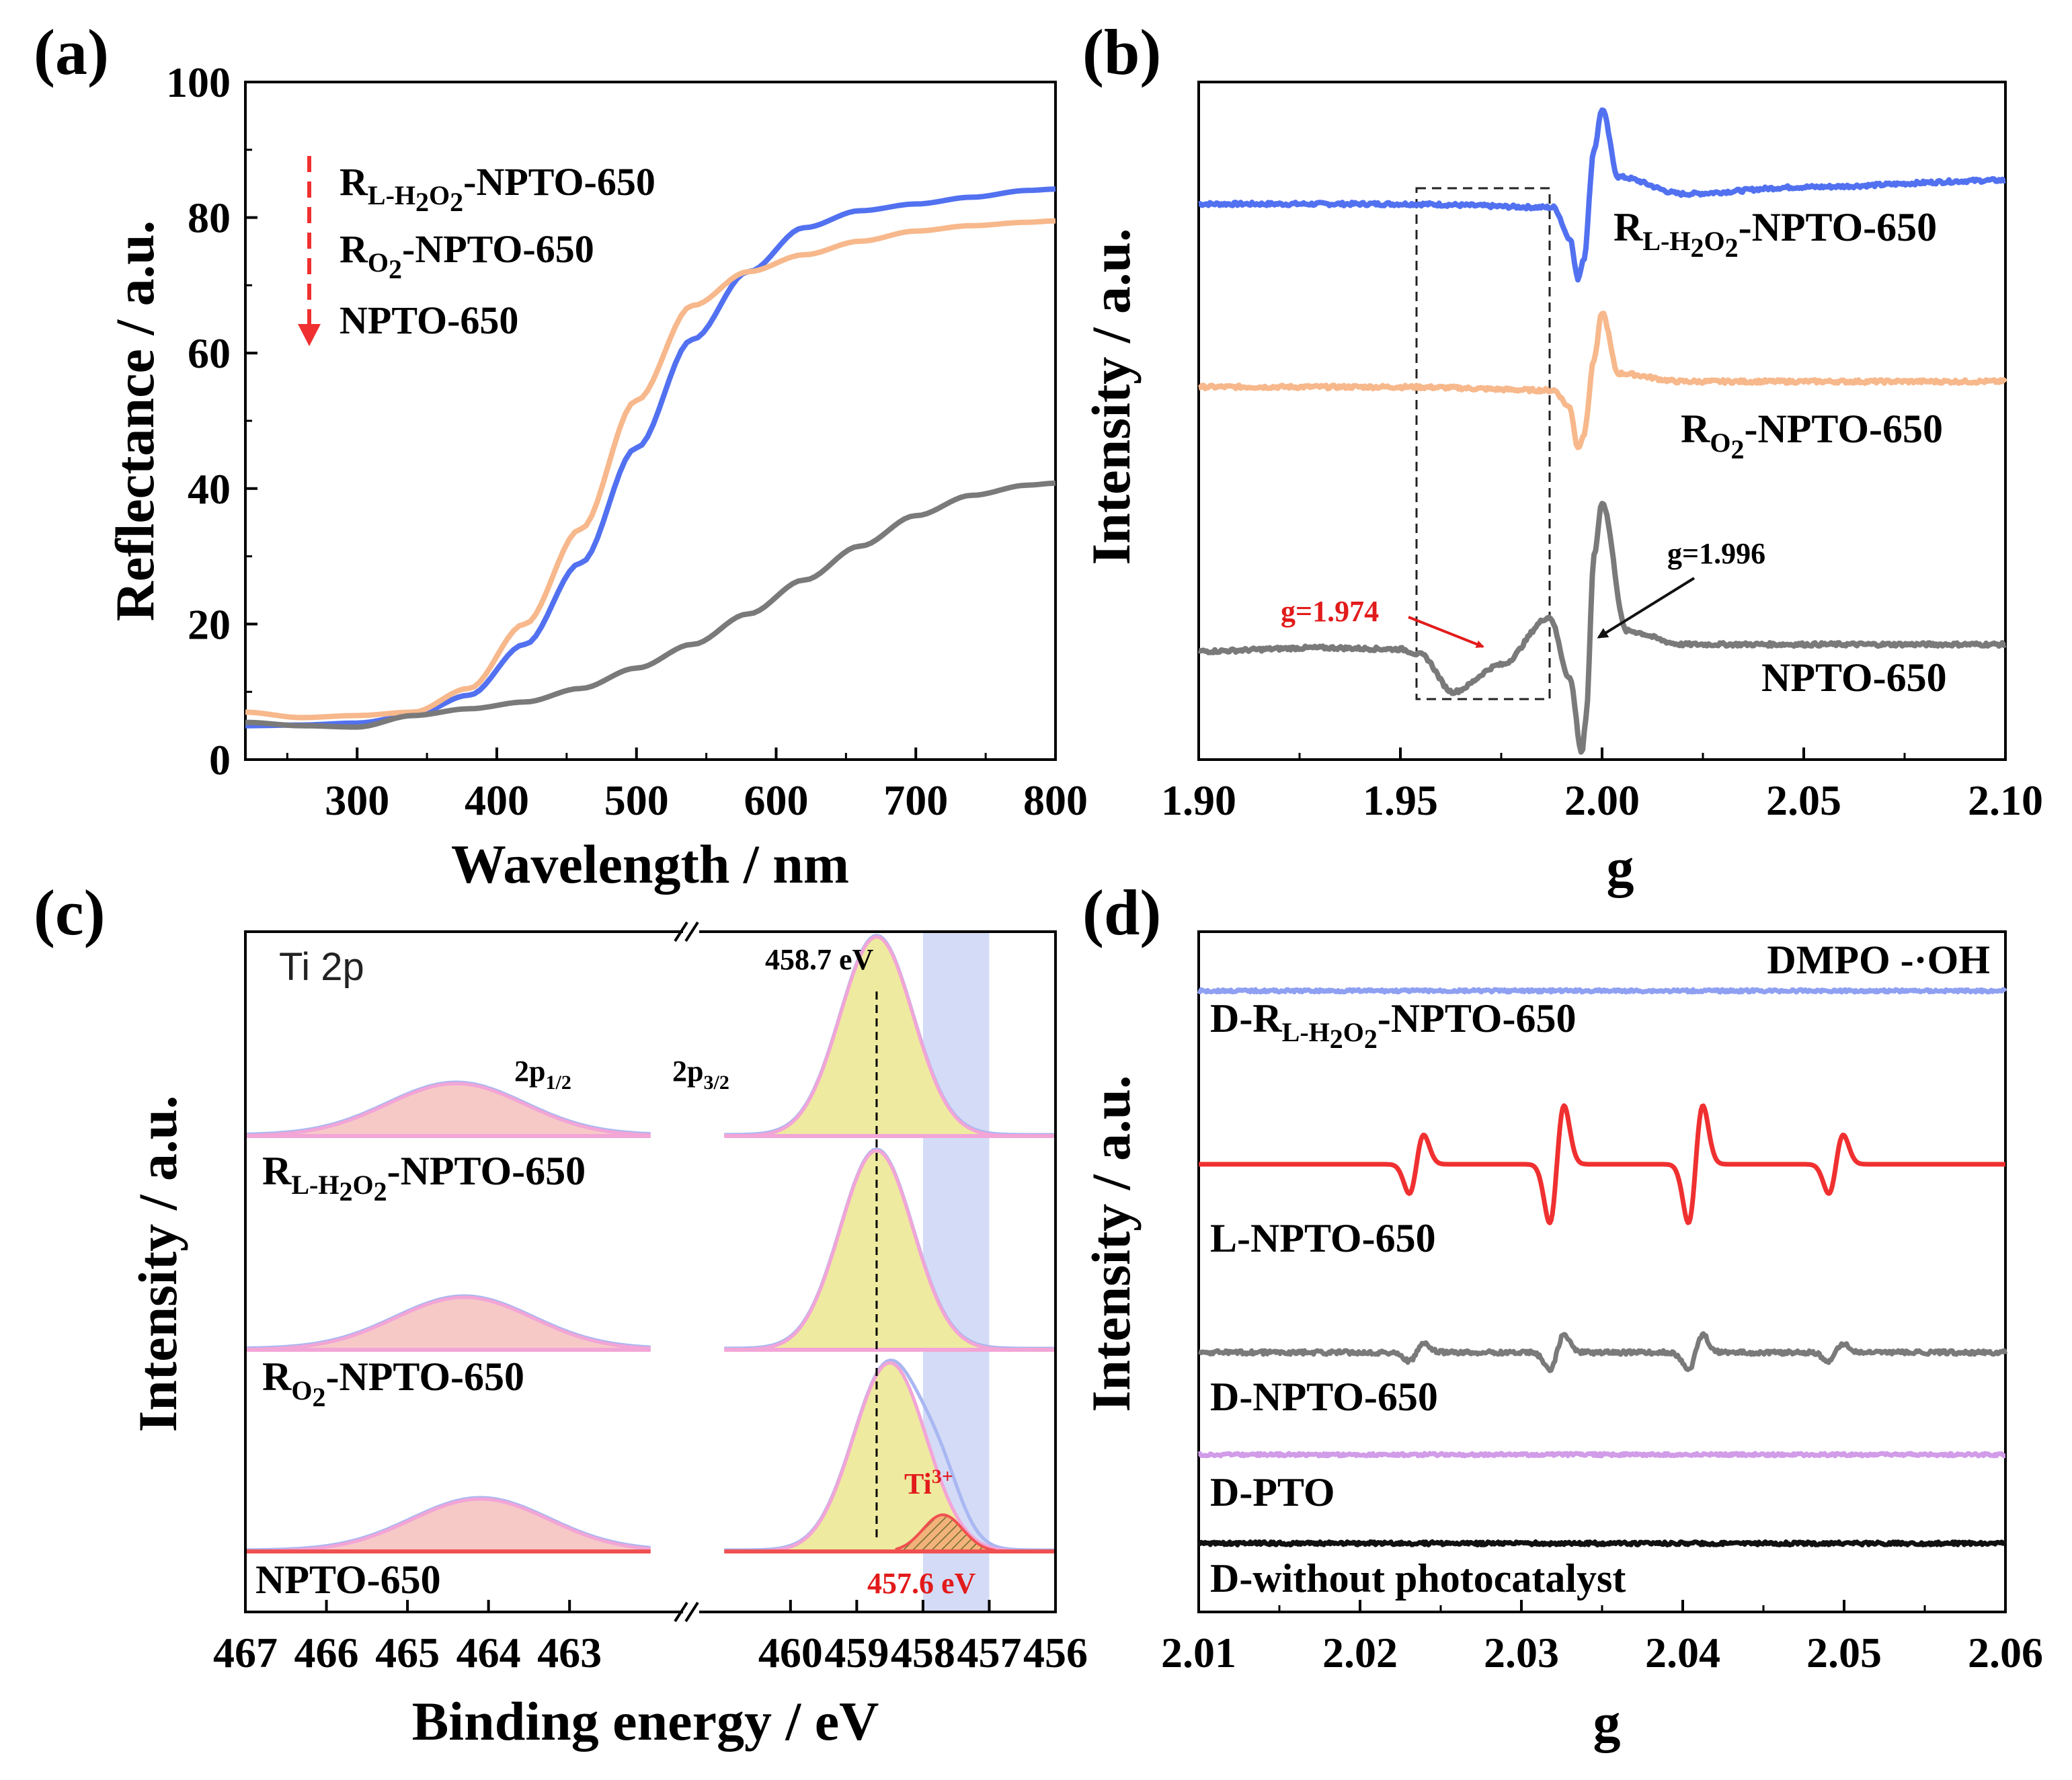 Image resolution: width=2072 pixels, height=1780 pixels. I want to click on xlabel-a: Wavelength / nm, so click(650, 864).